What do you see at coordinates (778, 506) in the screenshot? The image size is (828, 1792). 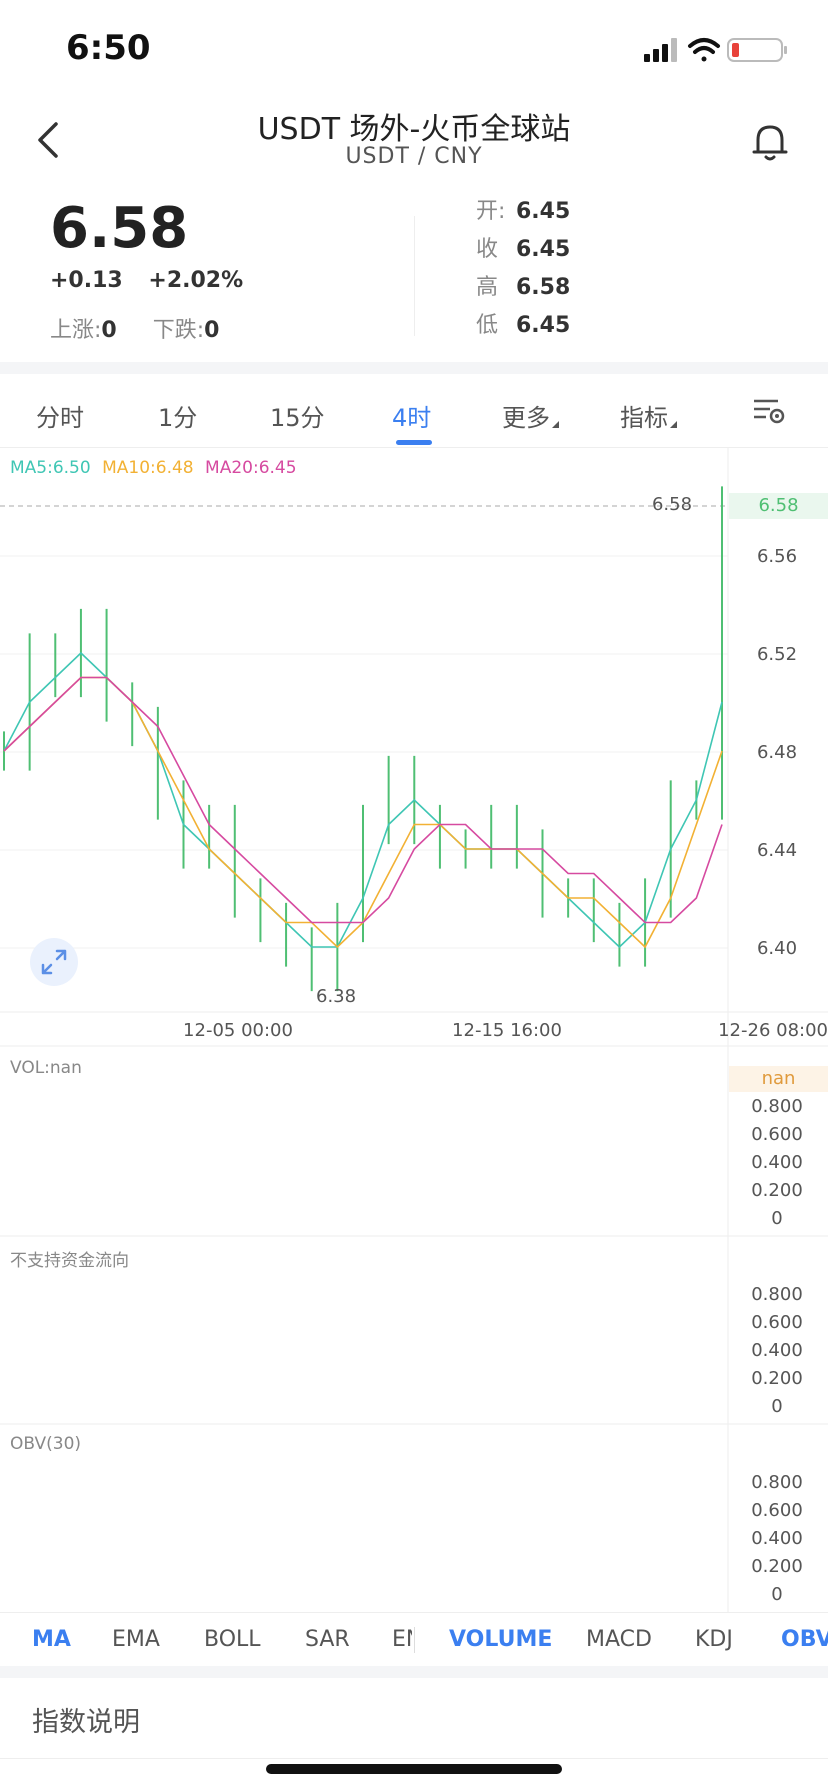 I see `current-price-tag: 6.58` at bounding box center [778, 506].